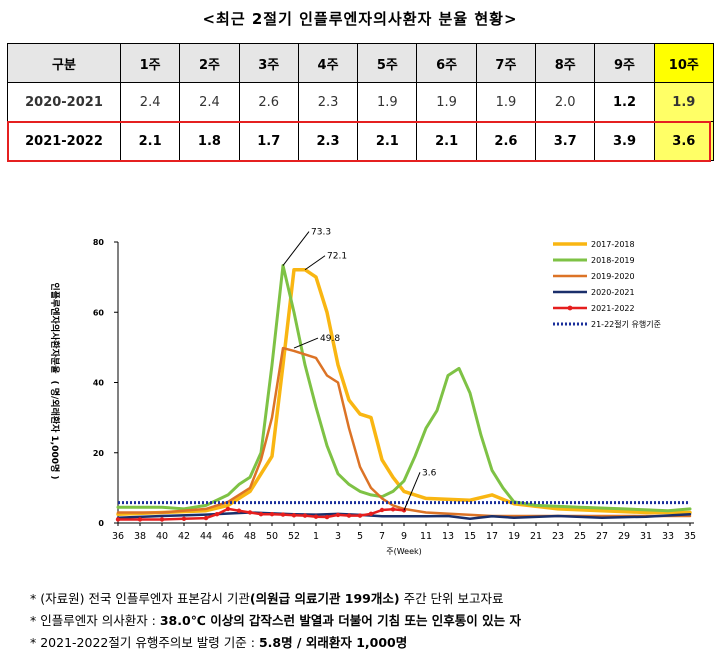 The height and width of the screenshot is (672, 720). I want to click on legend-label: 2020-2021, so click(613, 292).